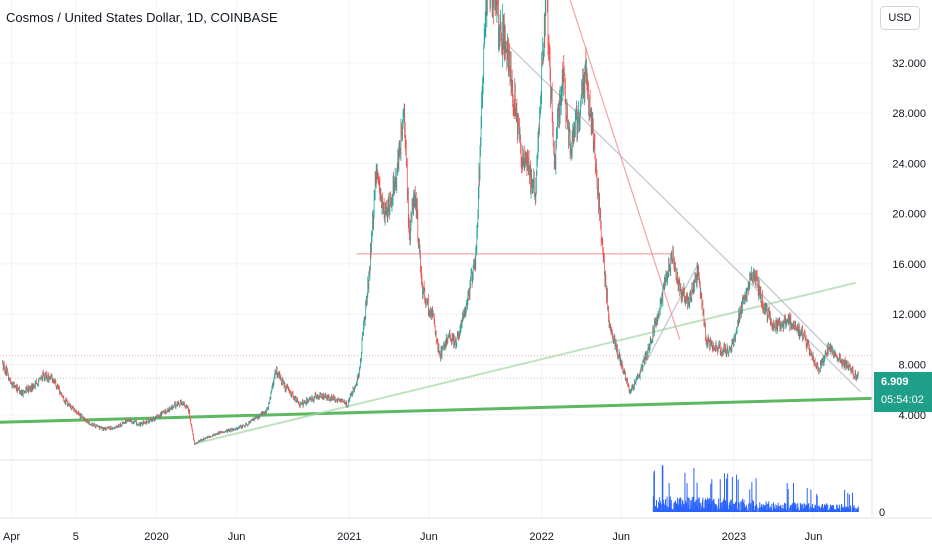  Describe the element at coordinates (734, 537) in the screenshot. I see `time-tick-label: 2023` at that location.